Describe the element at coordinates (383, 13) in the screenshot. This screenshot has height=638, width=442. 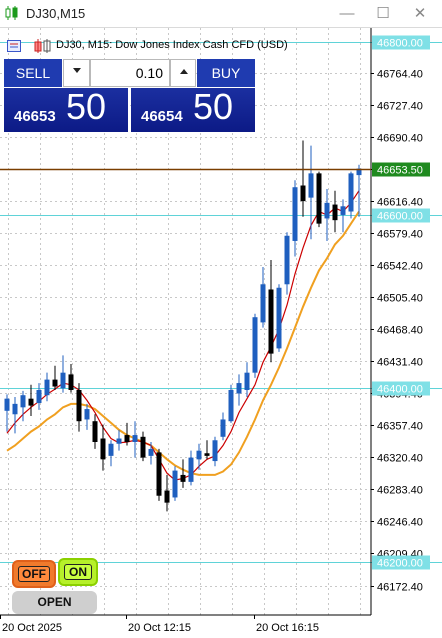
I see `maximize-icon: ☐` at that location.